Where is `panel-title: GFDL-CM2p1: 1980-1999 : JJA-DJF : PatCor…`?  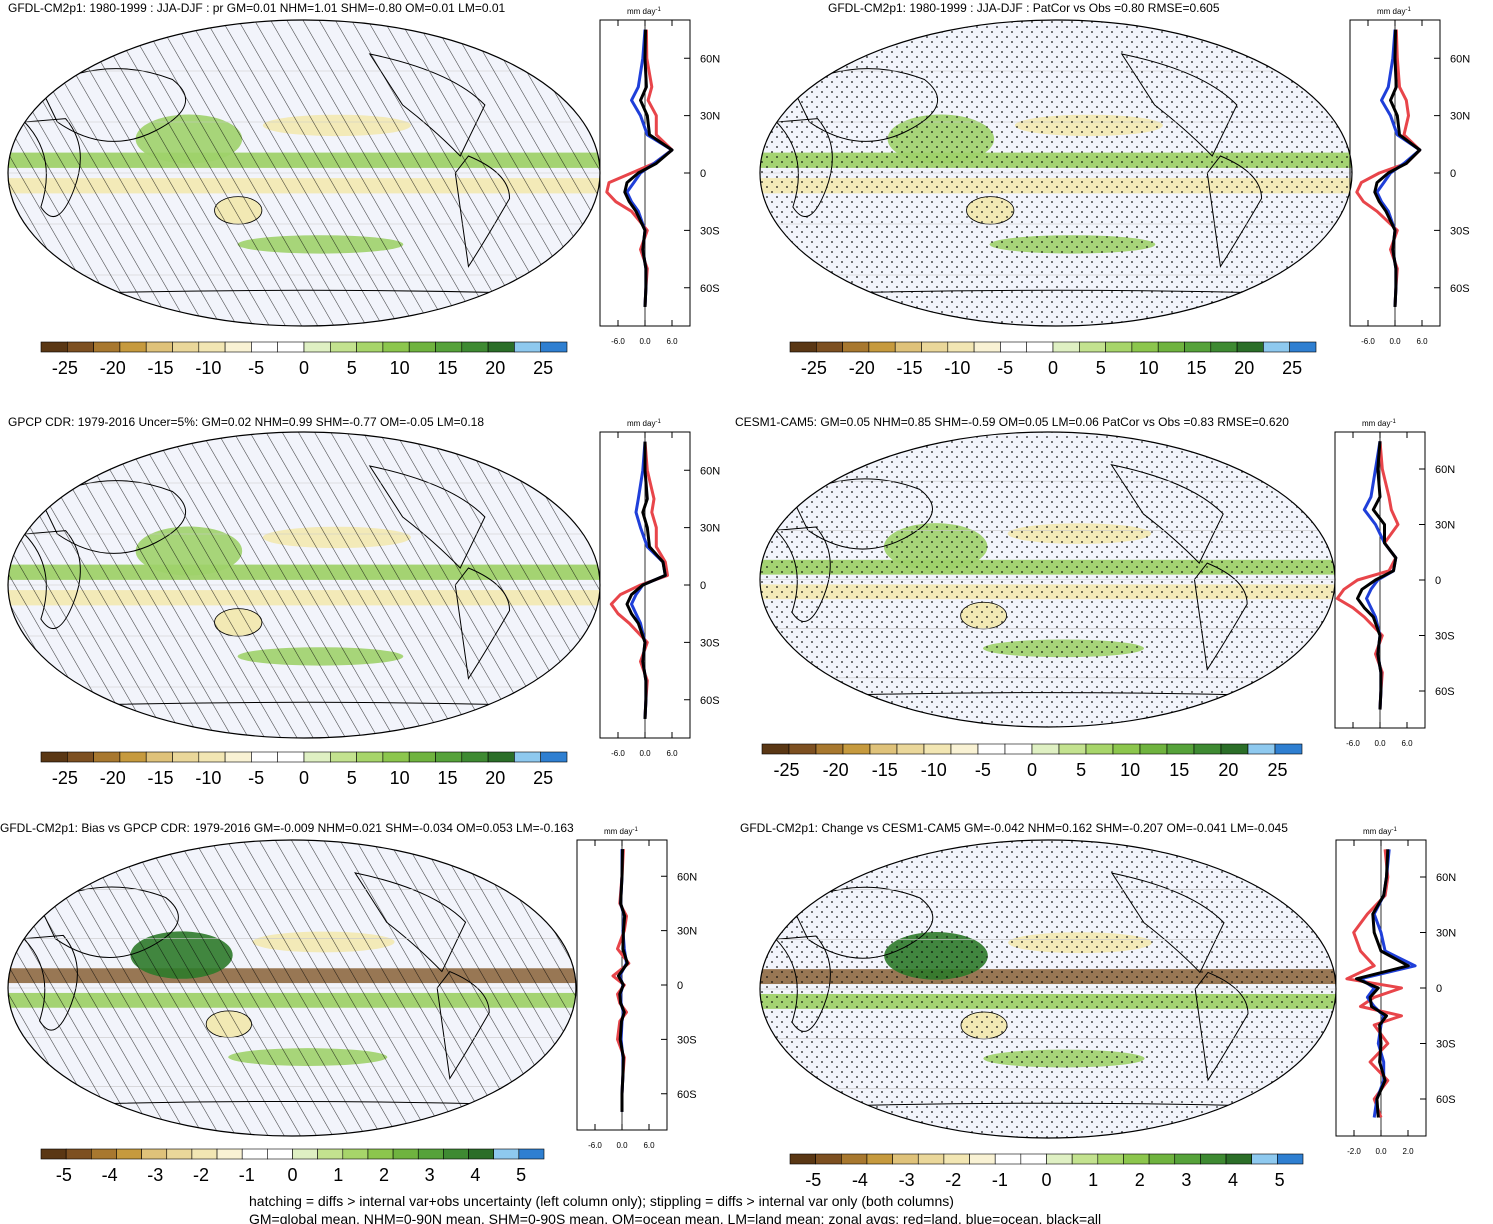
panel-title: GFDL-CM2p1: 1980-1999 : JJA-DJF : PatCor… is located at coordinates (1024, 8).